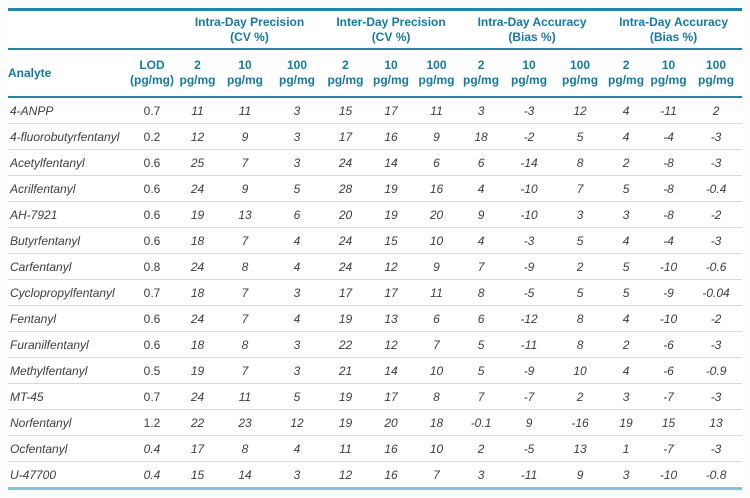 This screenshot has height=498, width=750. I want to click on value-cell: 13, so click(391, 318).